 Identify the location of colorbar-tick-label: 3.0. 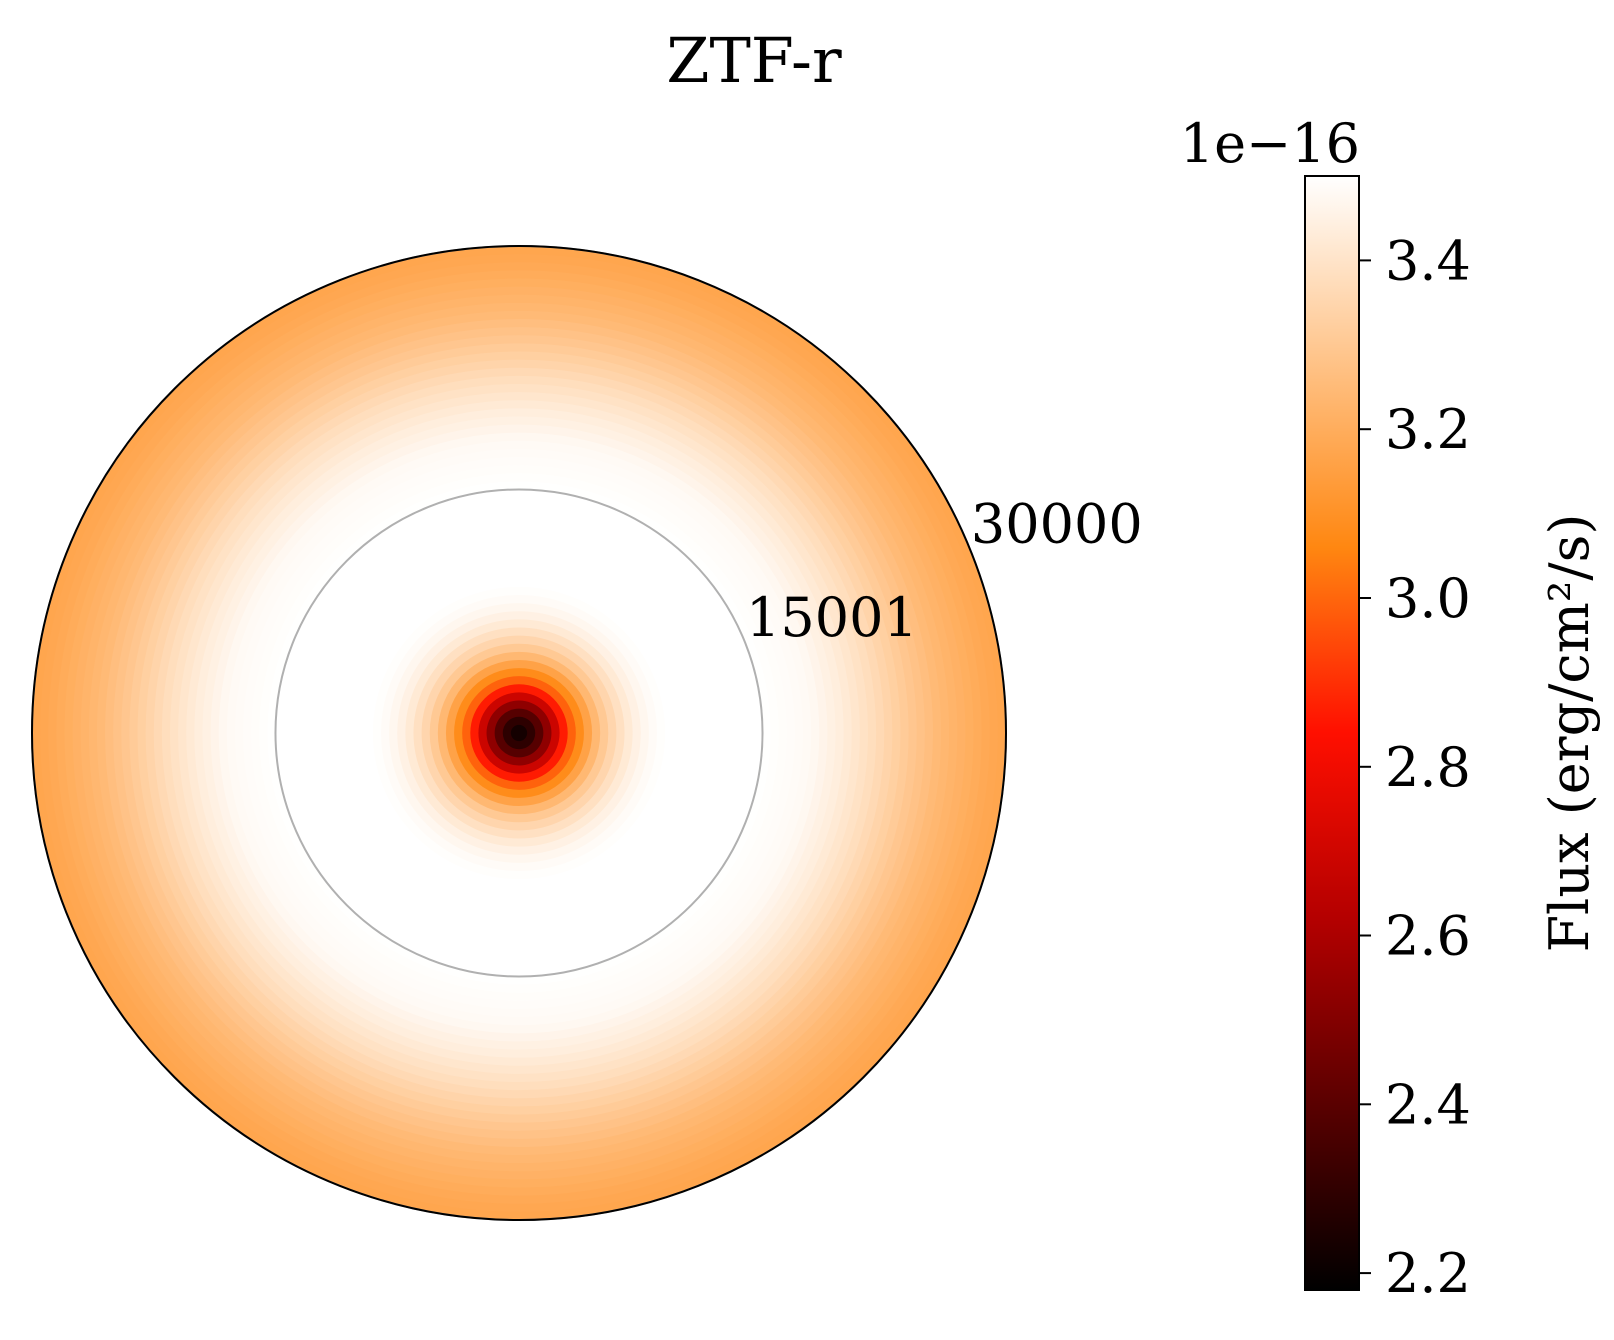
(1428, 598).